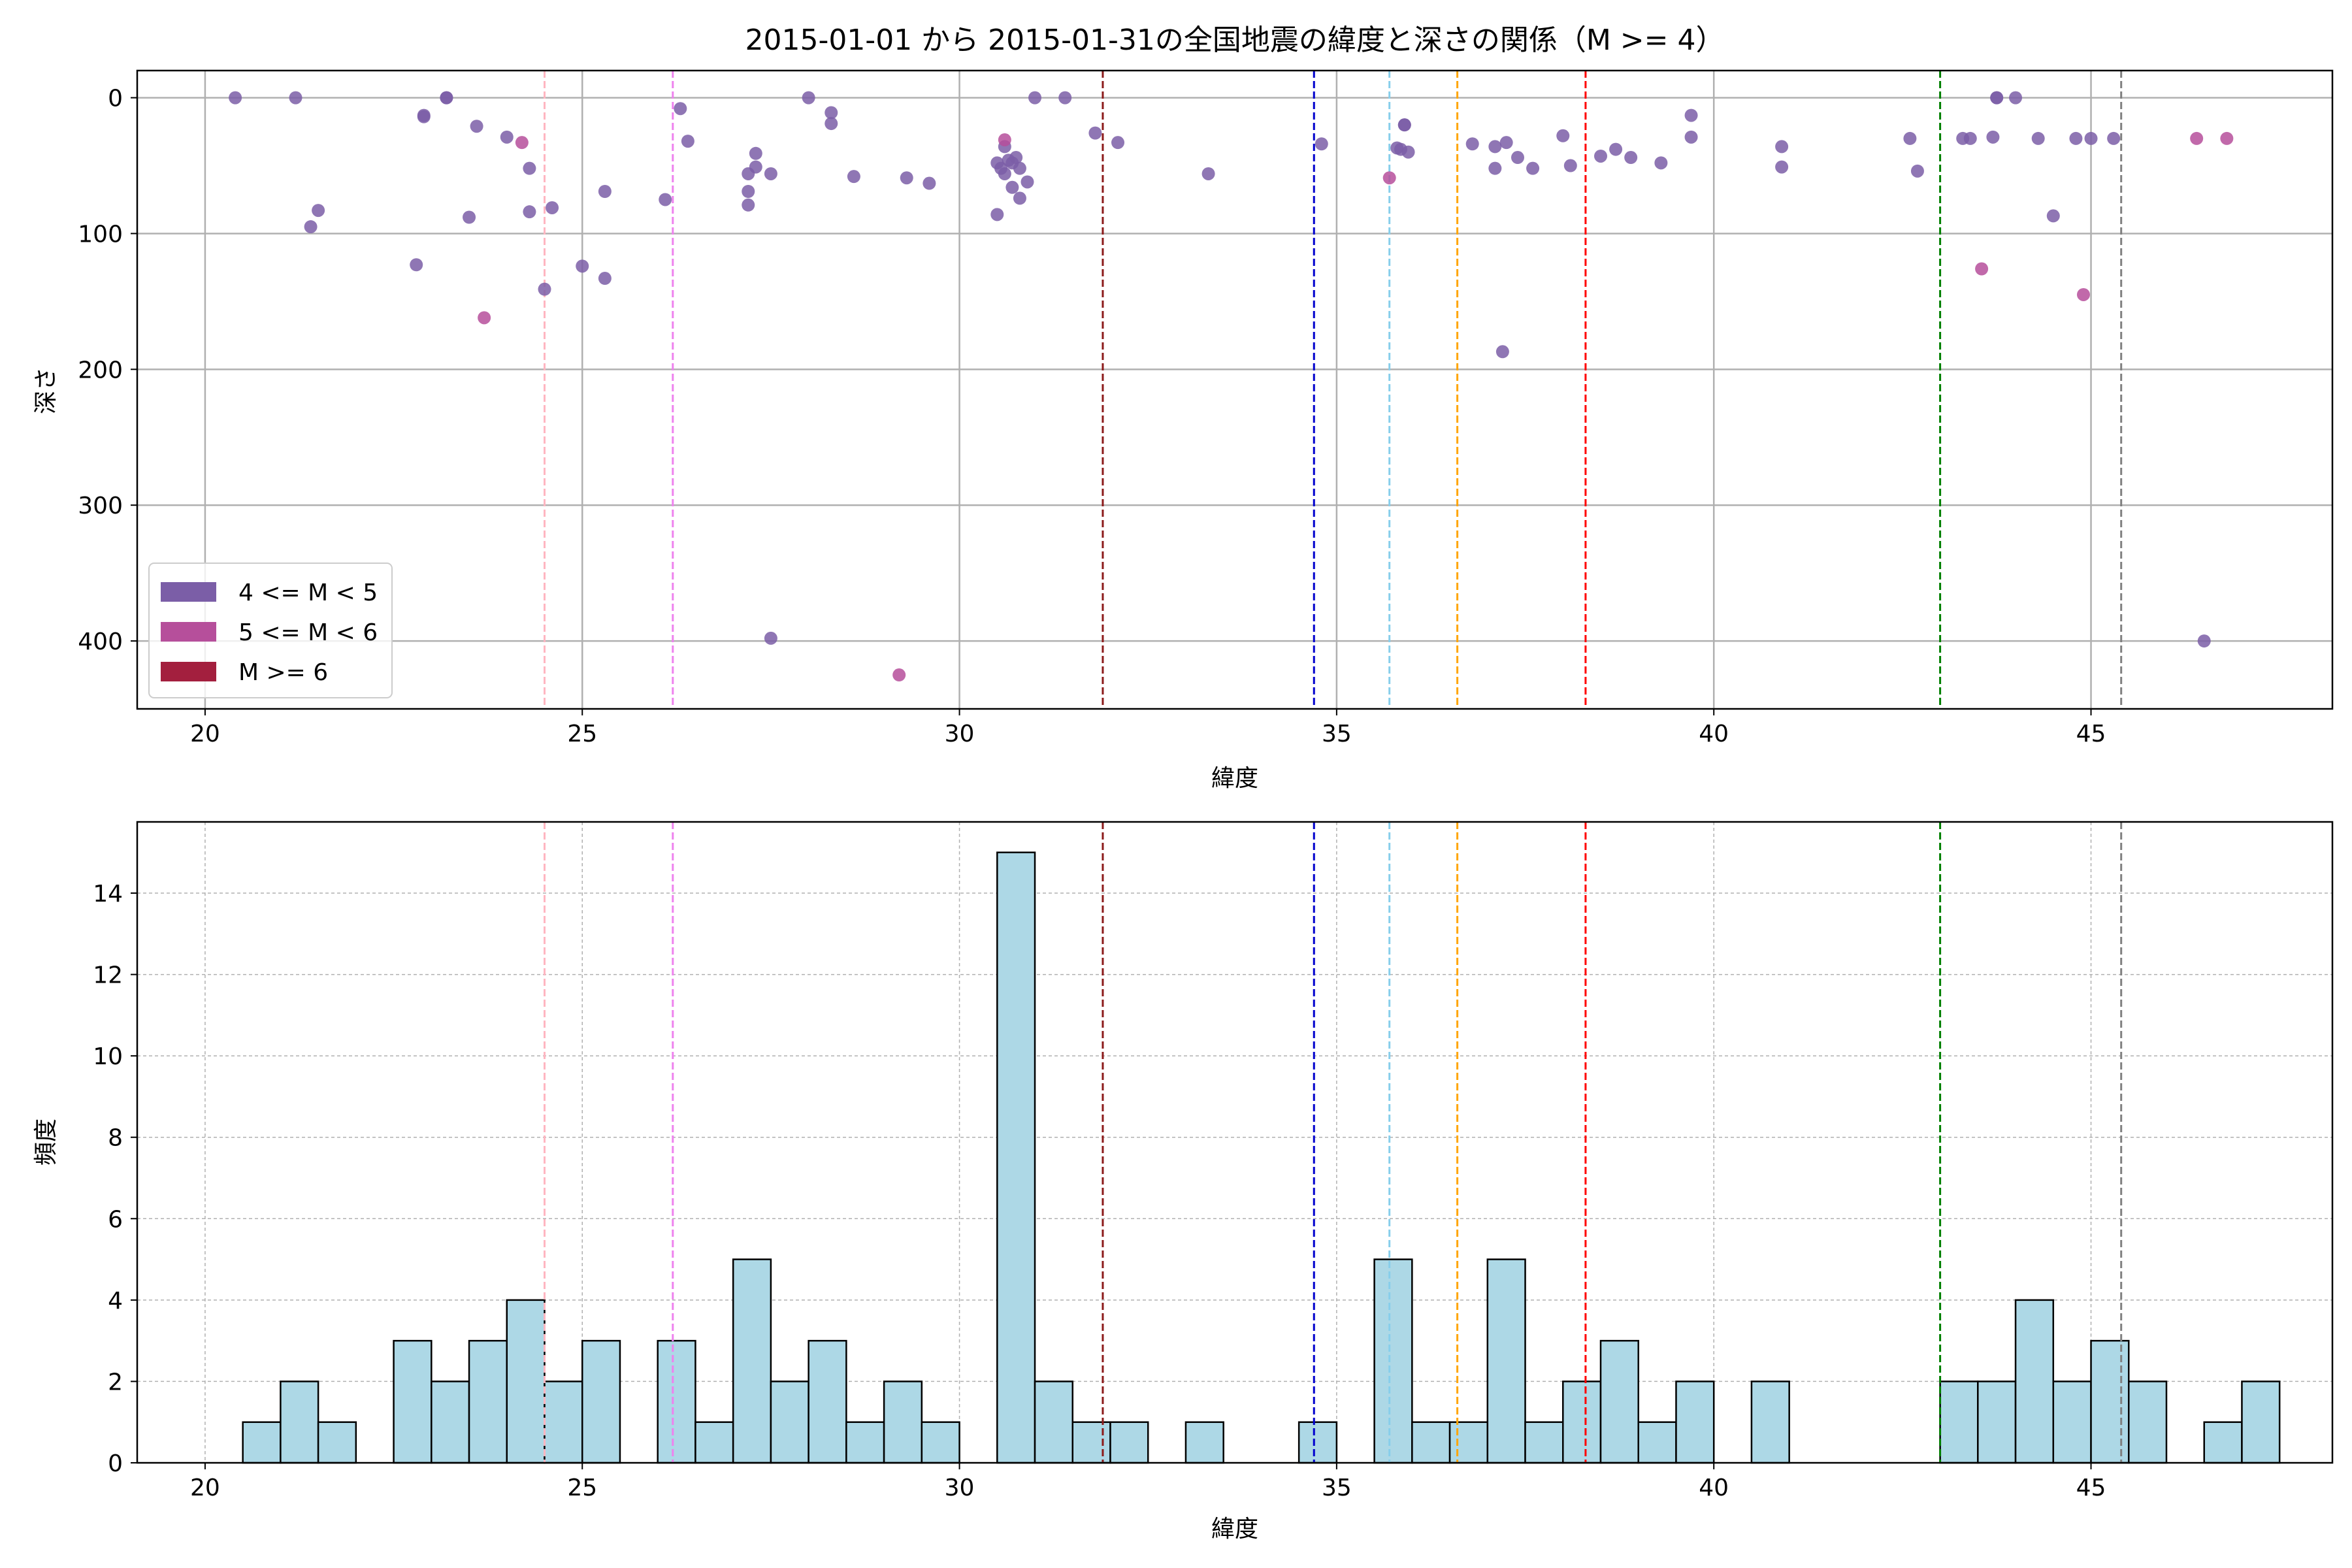  What do you see at coordinates (188, 632) in the screenshot?
I see `legend-swatch-m5` at bounding box center [188, 632].